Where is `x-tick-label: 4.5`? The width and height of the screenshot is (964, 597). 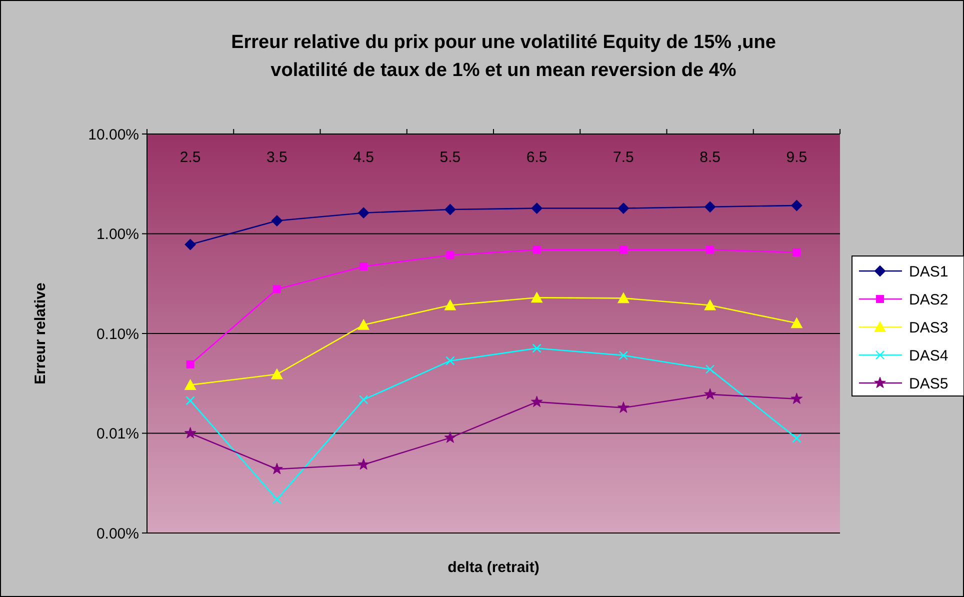 x-tick-label: 4.5 is located at coordinates (363, 157).